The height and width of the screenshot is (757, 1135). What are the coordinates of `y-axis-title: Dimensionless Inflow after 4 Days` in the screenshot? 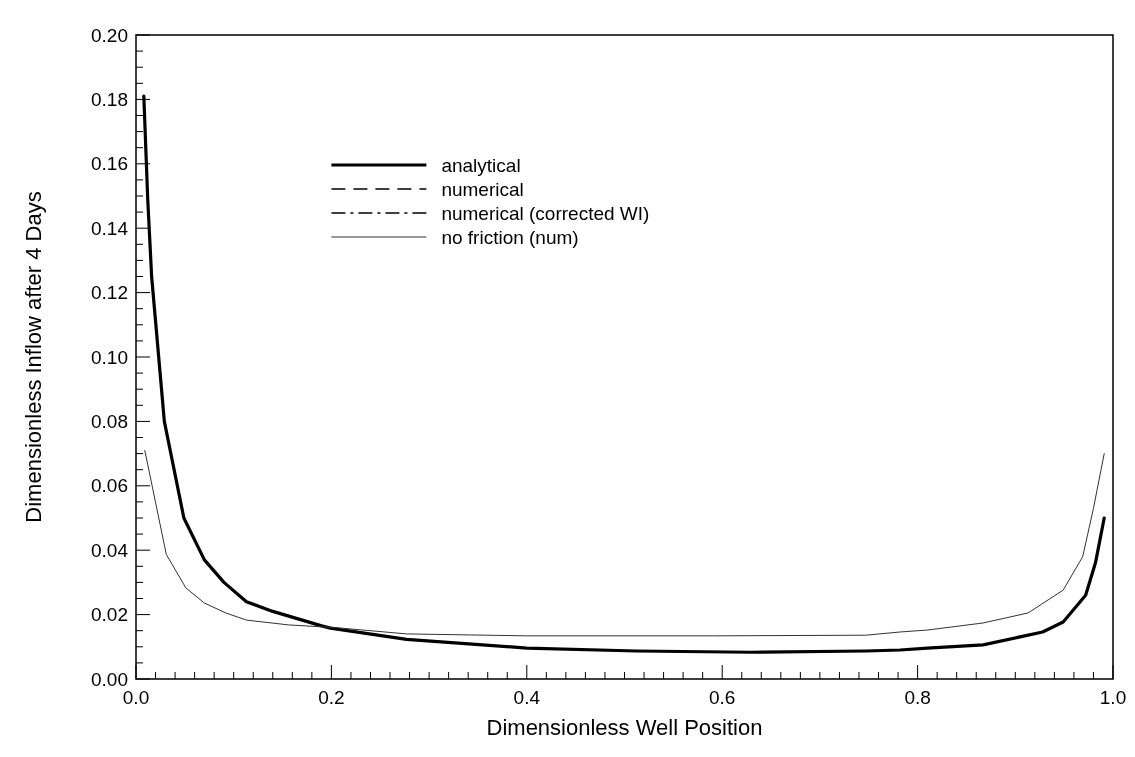 It's located at (33, 357).